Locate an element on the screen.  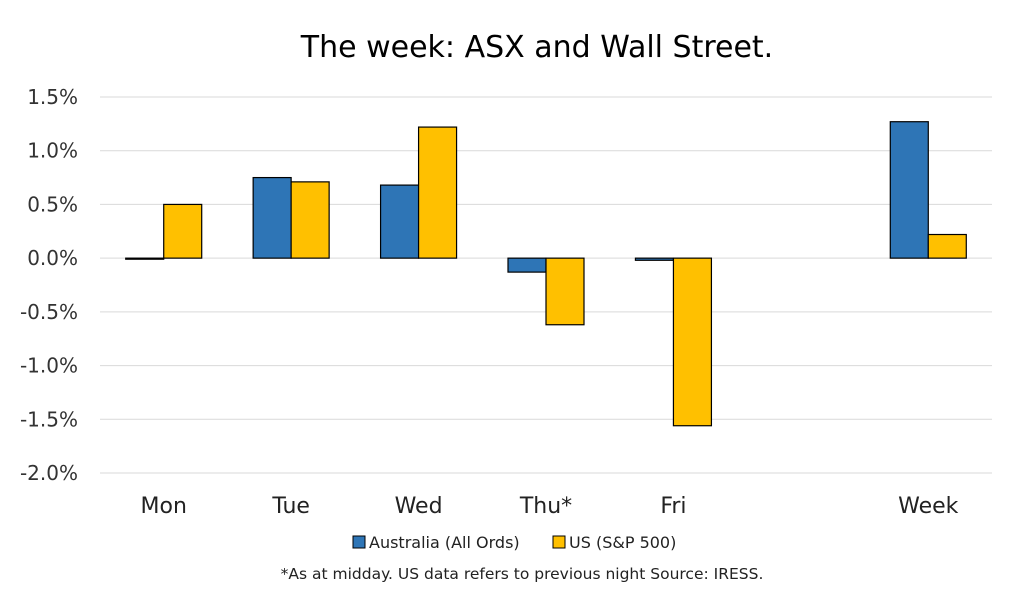
y-tick-label: -2.0% is located at coordinates (49, 473).